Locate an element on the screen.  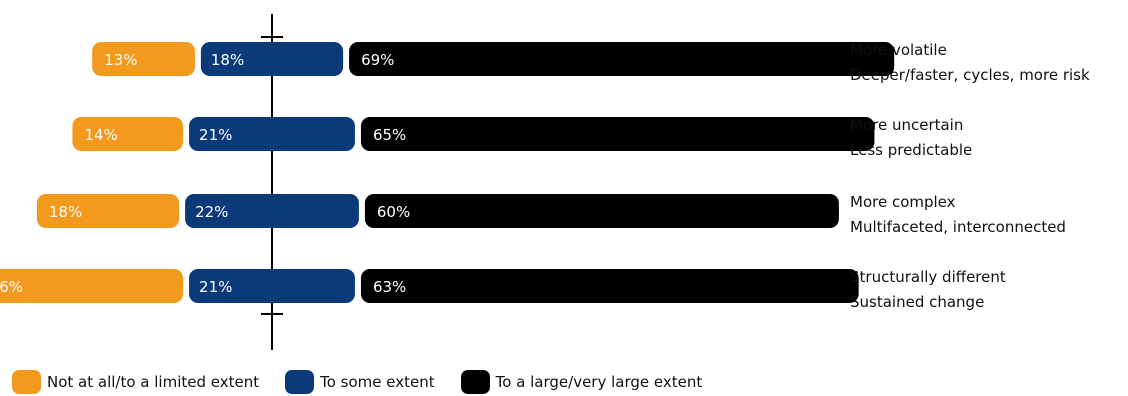
bar-label-limited-0: 13% is located at coordinates (120, 60).